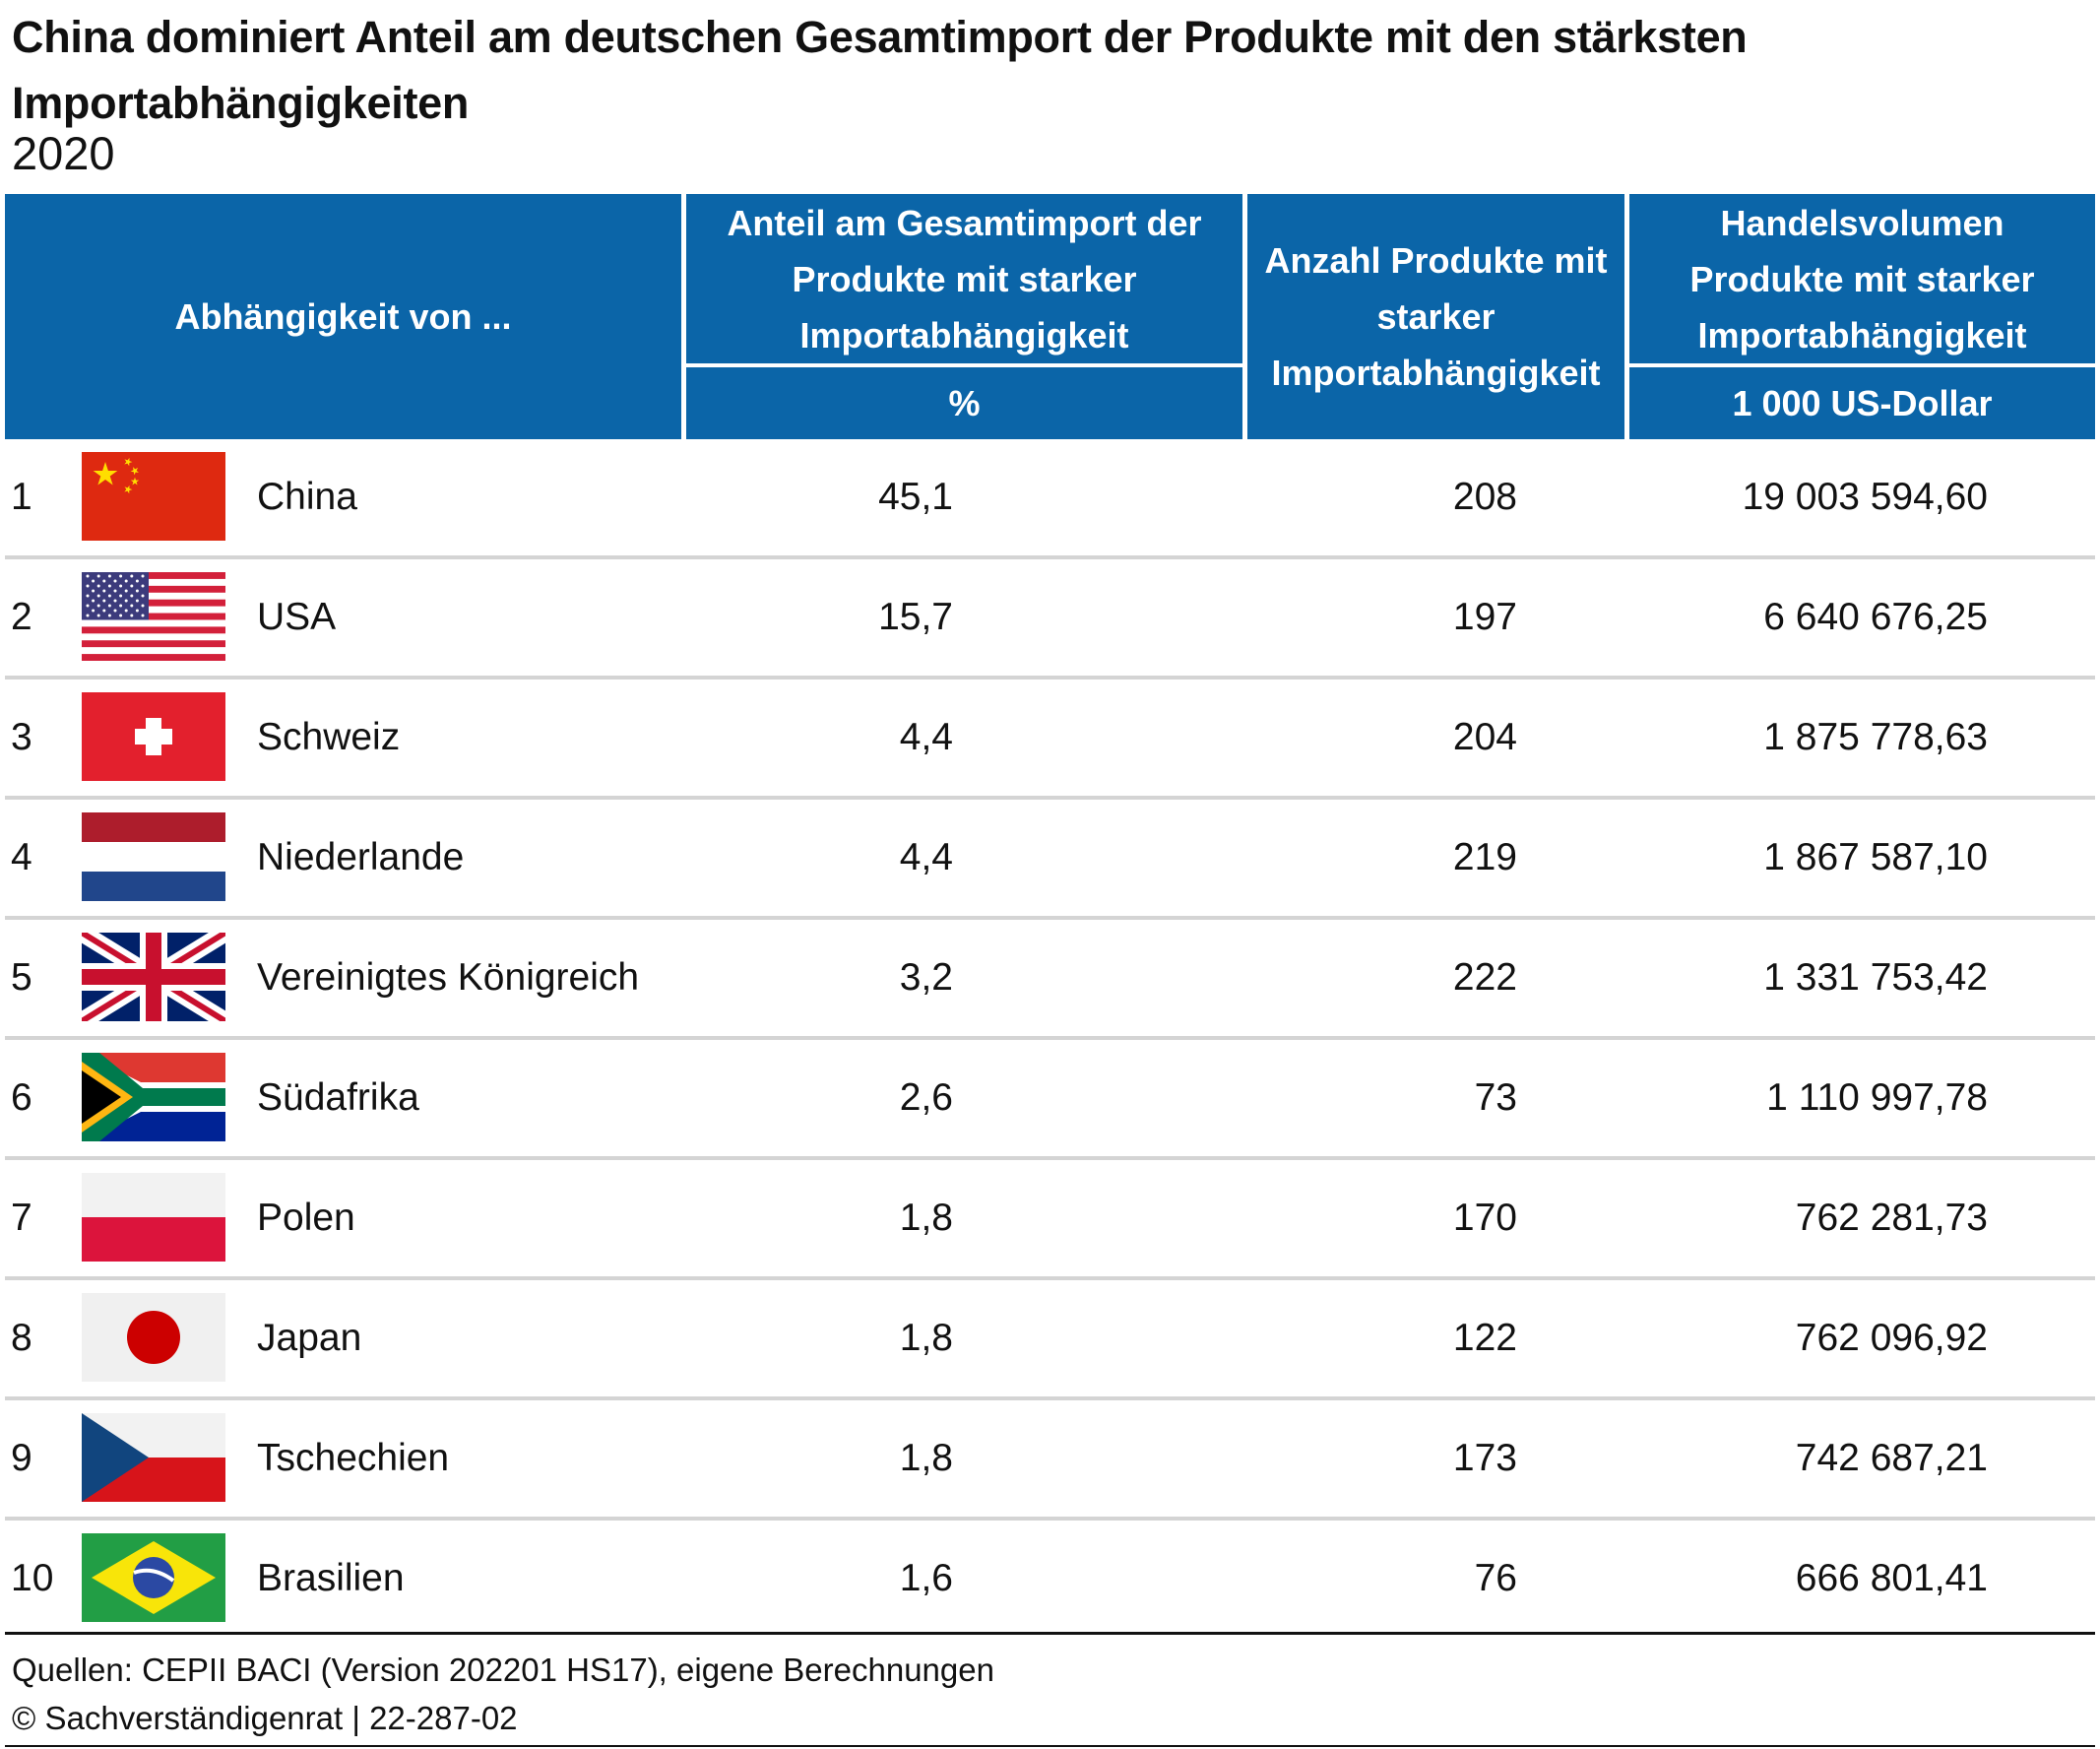 The image size is (2100, 1749). Describe the element at coordinates (1485, 737) in the screenshot. I see `count-cell: 204` at that location.